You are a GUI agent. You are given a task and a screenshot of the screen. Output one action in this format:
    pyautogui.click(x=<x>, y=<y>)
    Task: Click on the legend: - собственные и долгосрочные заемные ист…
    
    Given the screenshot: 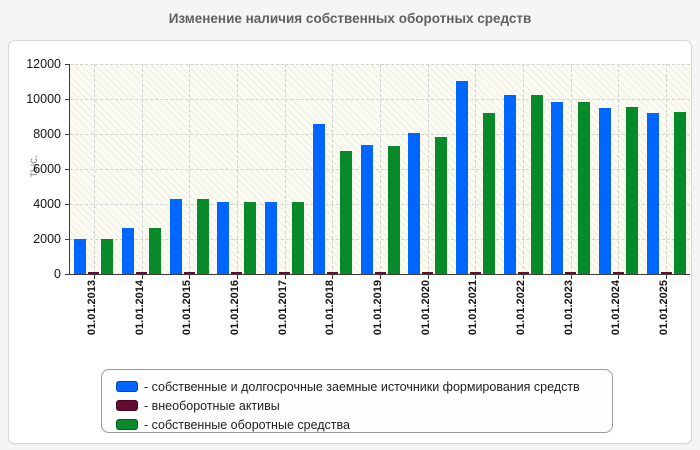 What is the action you would take?
    pyautogui.click(x=357, y=401)
    